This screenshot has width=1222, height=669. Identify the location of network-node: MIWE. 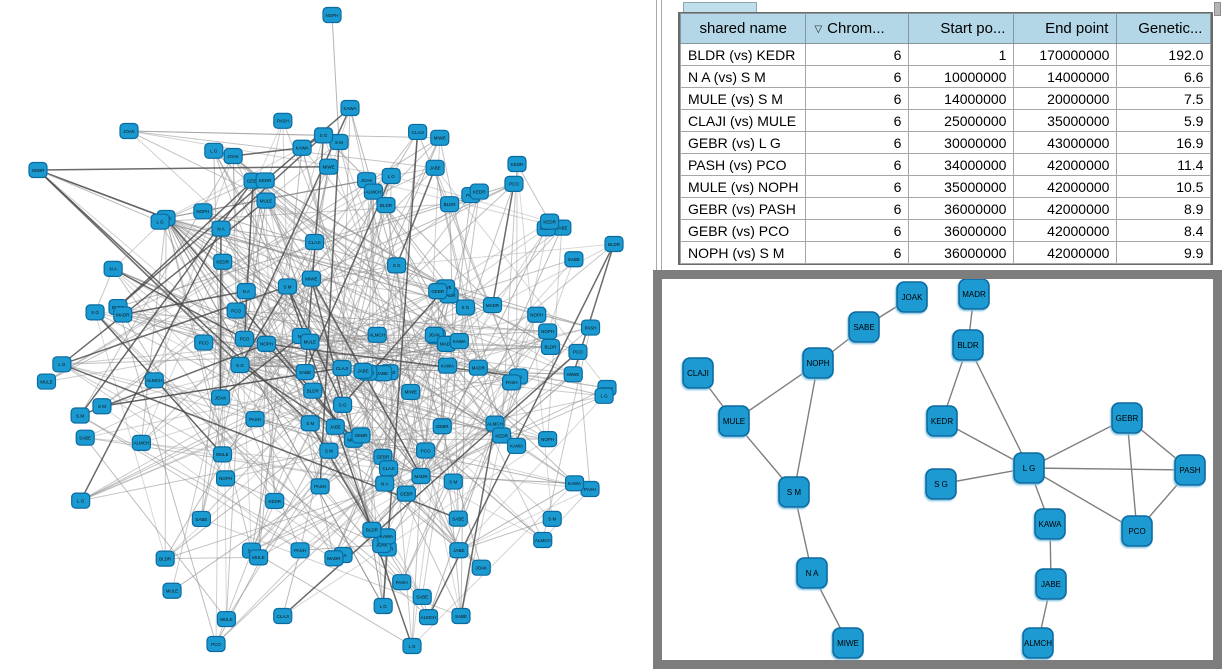
(411, 392).